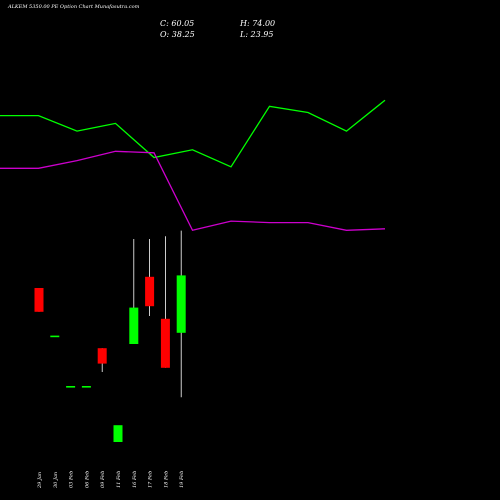  Describe the element at coordinates (40, 480) in the screenshot. I see `x-tick-label: 29 Jan` at that location.